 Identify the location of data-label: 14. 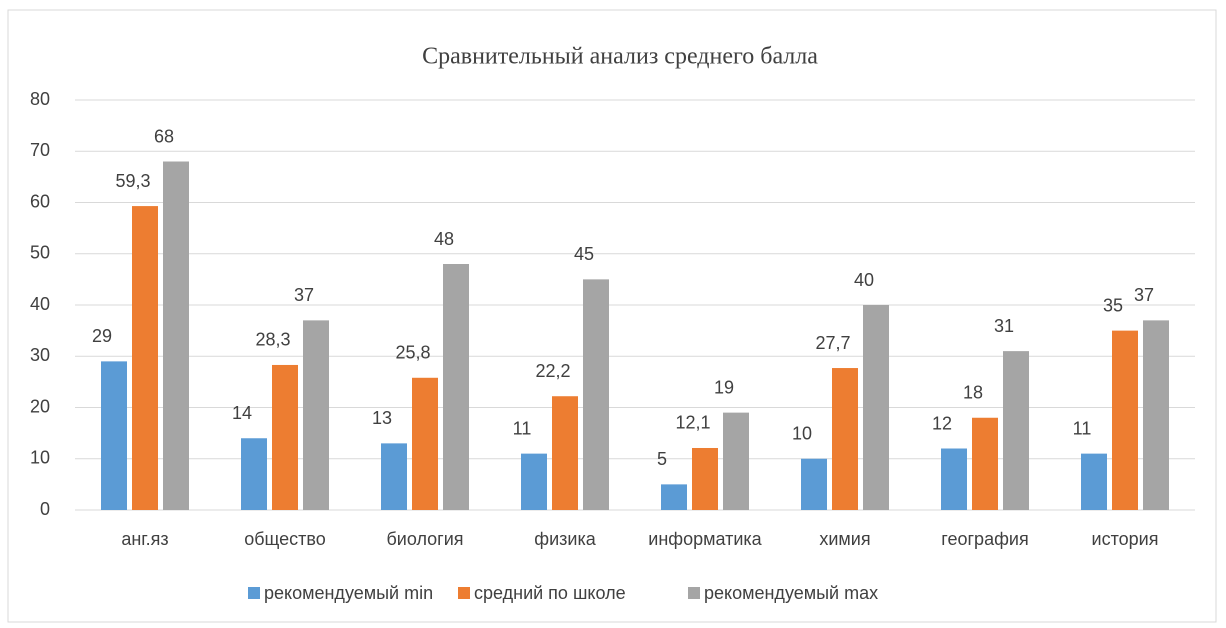
(242, 413).